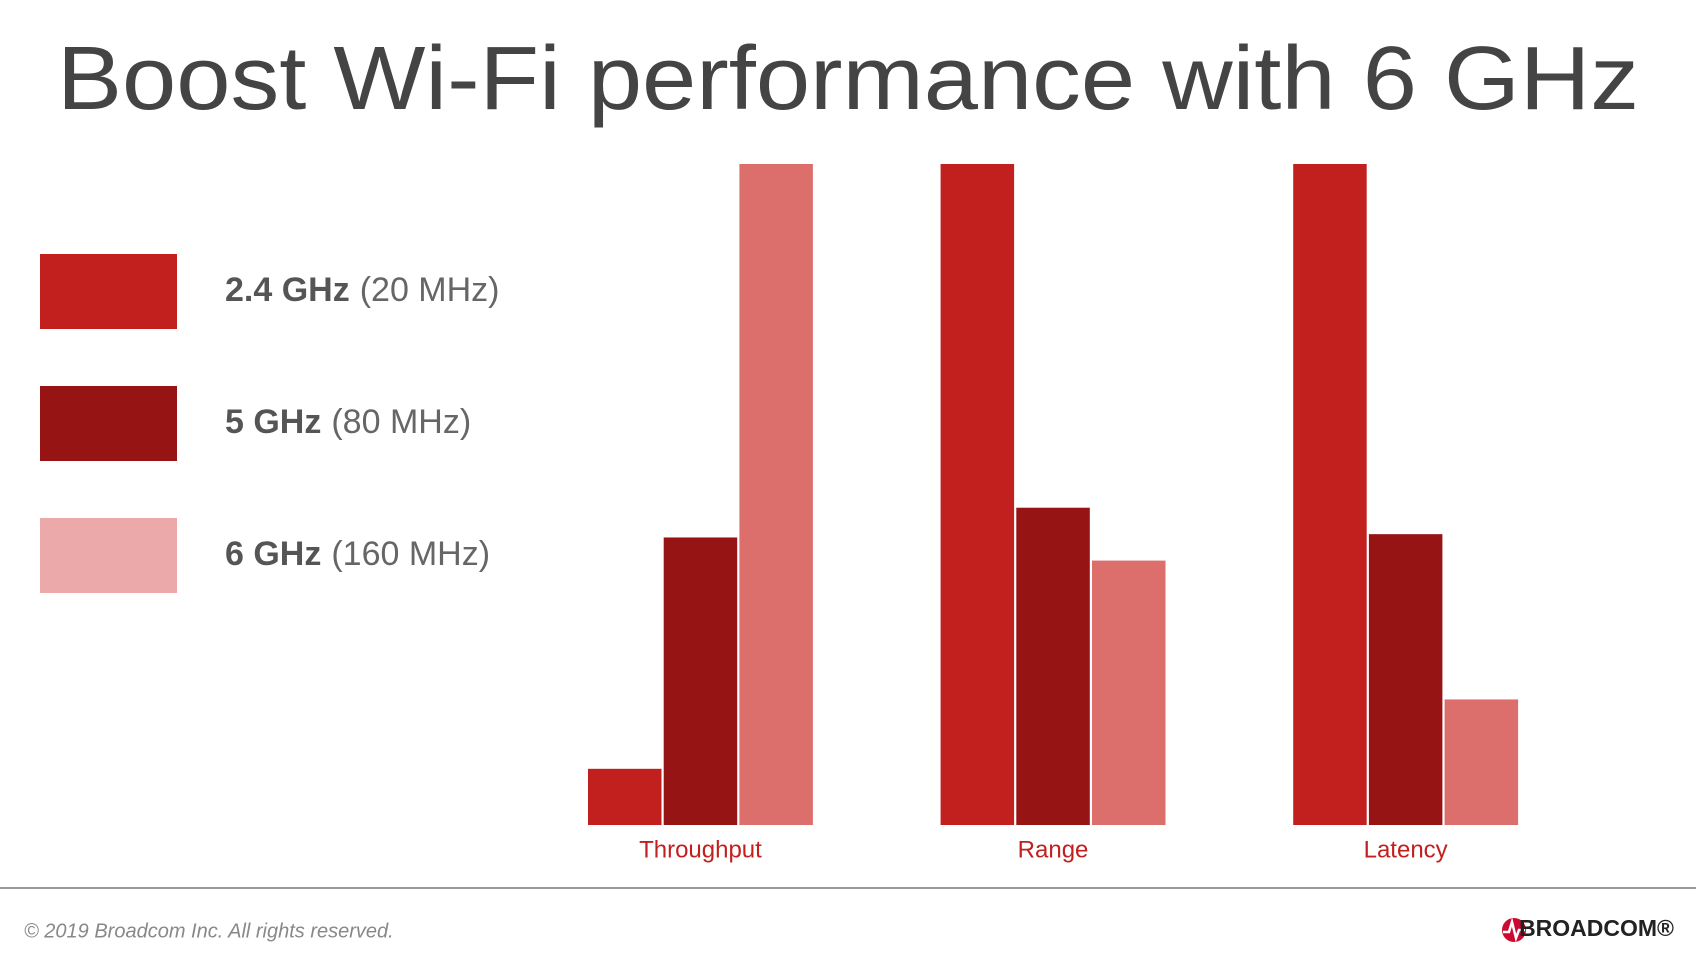 This screenshot has width=1696, height=958. I want to click on legend-bandwidth: (80 MHz), so click(401, 422).